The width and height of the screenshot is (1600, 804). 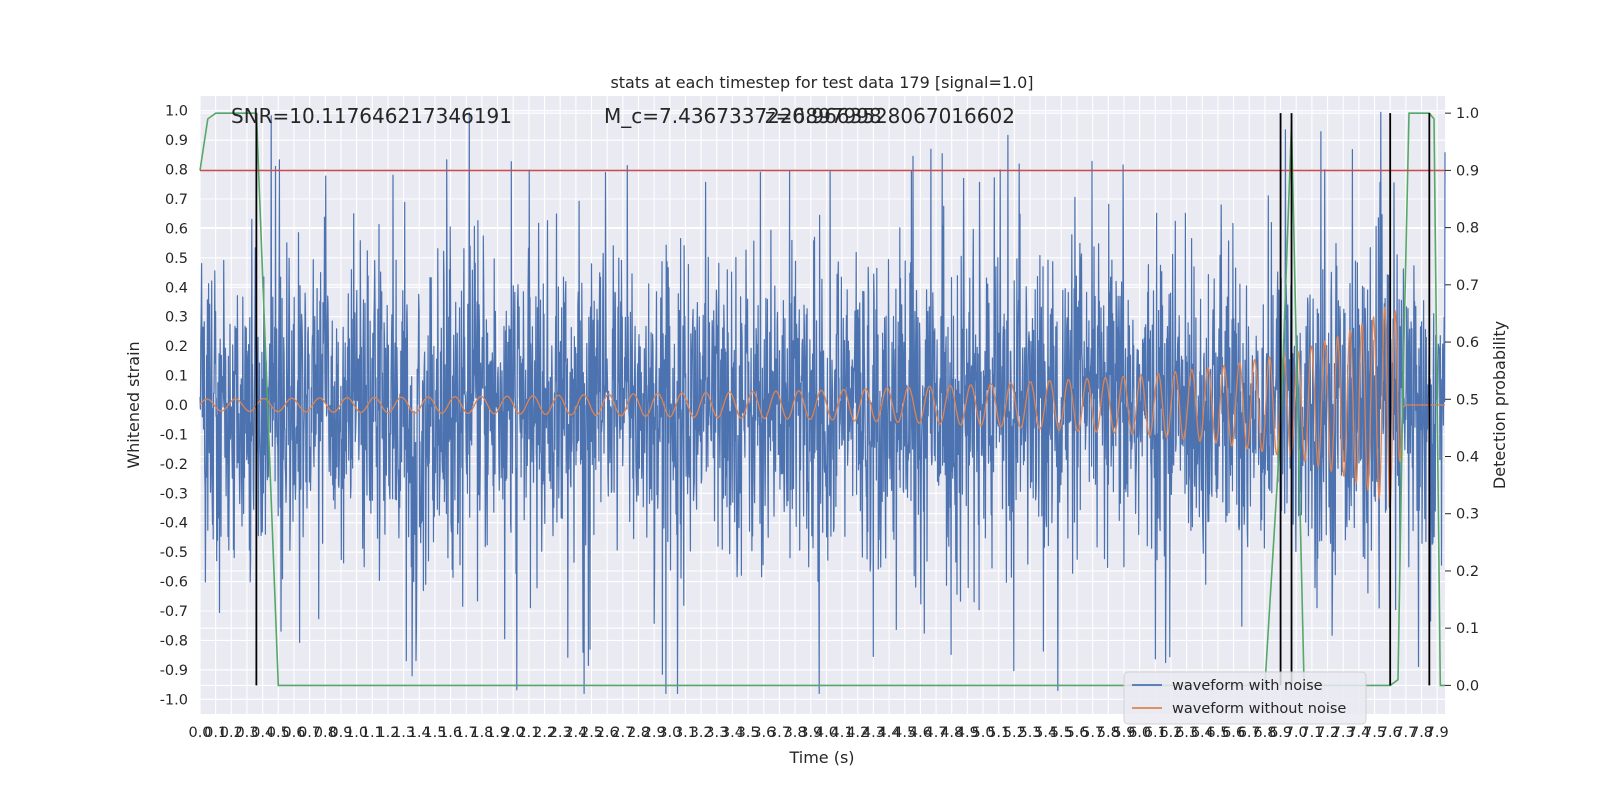 What do you see at coordinates (821, 757) in the screenshot?
I see `x-axis-label: Time (s)` at bounding box center [821, 757].